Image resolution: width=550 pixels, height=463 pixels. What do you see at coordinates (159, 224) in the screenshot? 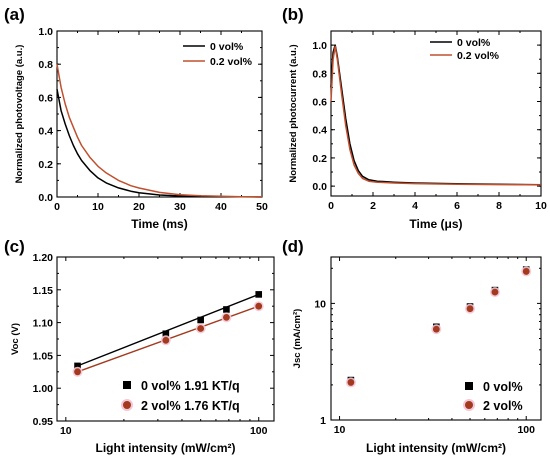
I see `x-axis-label-a: Time (ms)` at bounding box center [159, 224].